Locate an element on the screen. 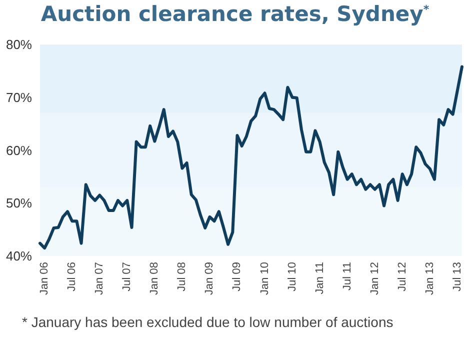 This screenshot has width=470, height=337. y-tick-label: 80% is located at coordinates (19, 44).